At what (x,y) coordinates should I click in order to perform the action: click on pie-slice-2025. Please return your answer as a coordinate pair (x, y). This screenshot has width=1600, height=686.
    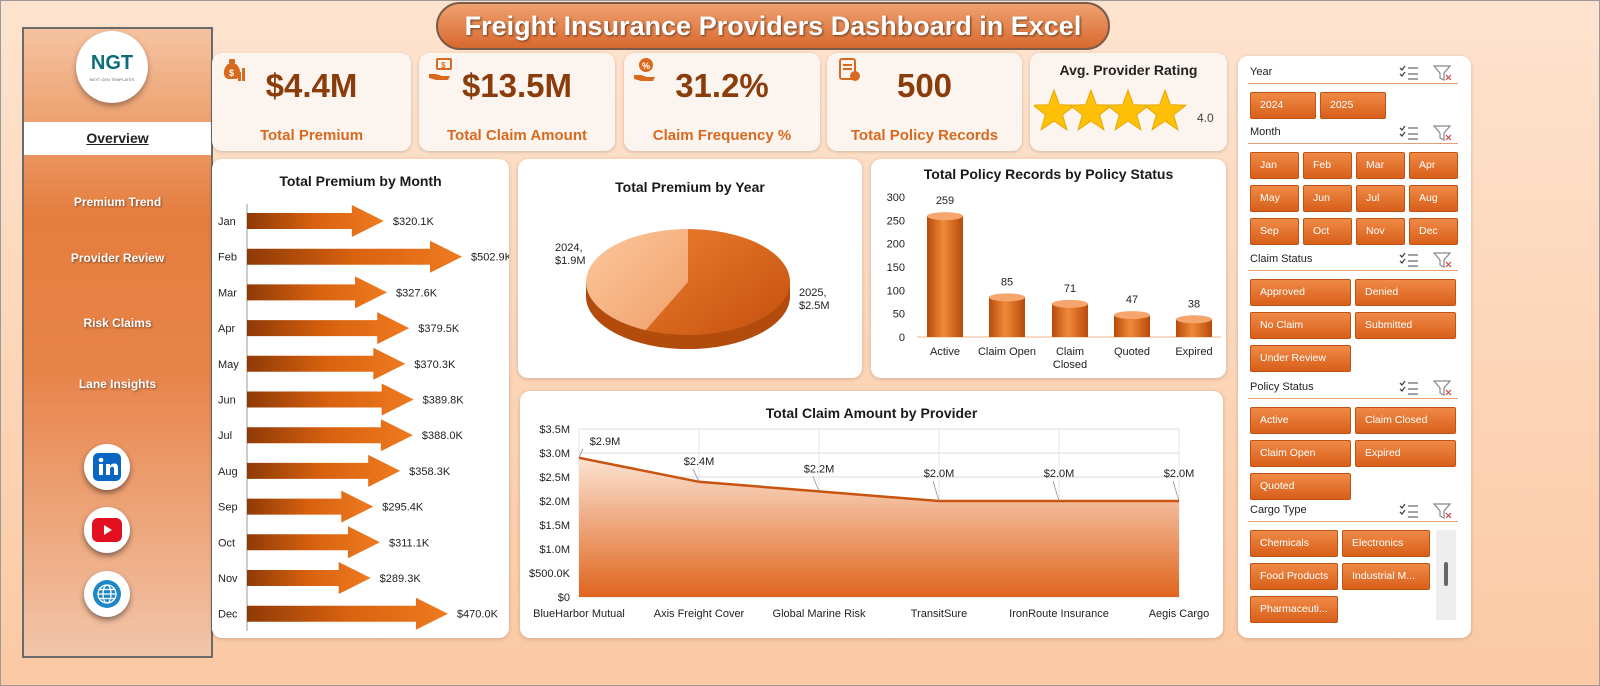
    Looking at the image, I should click on (717, 282).